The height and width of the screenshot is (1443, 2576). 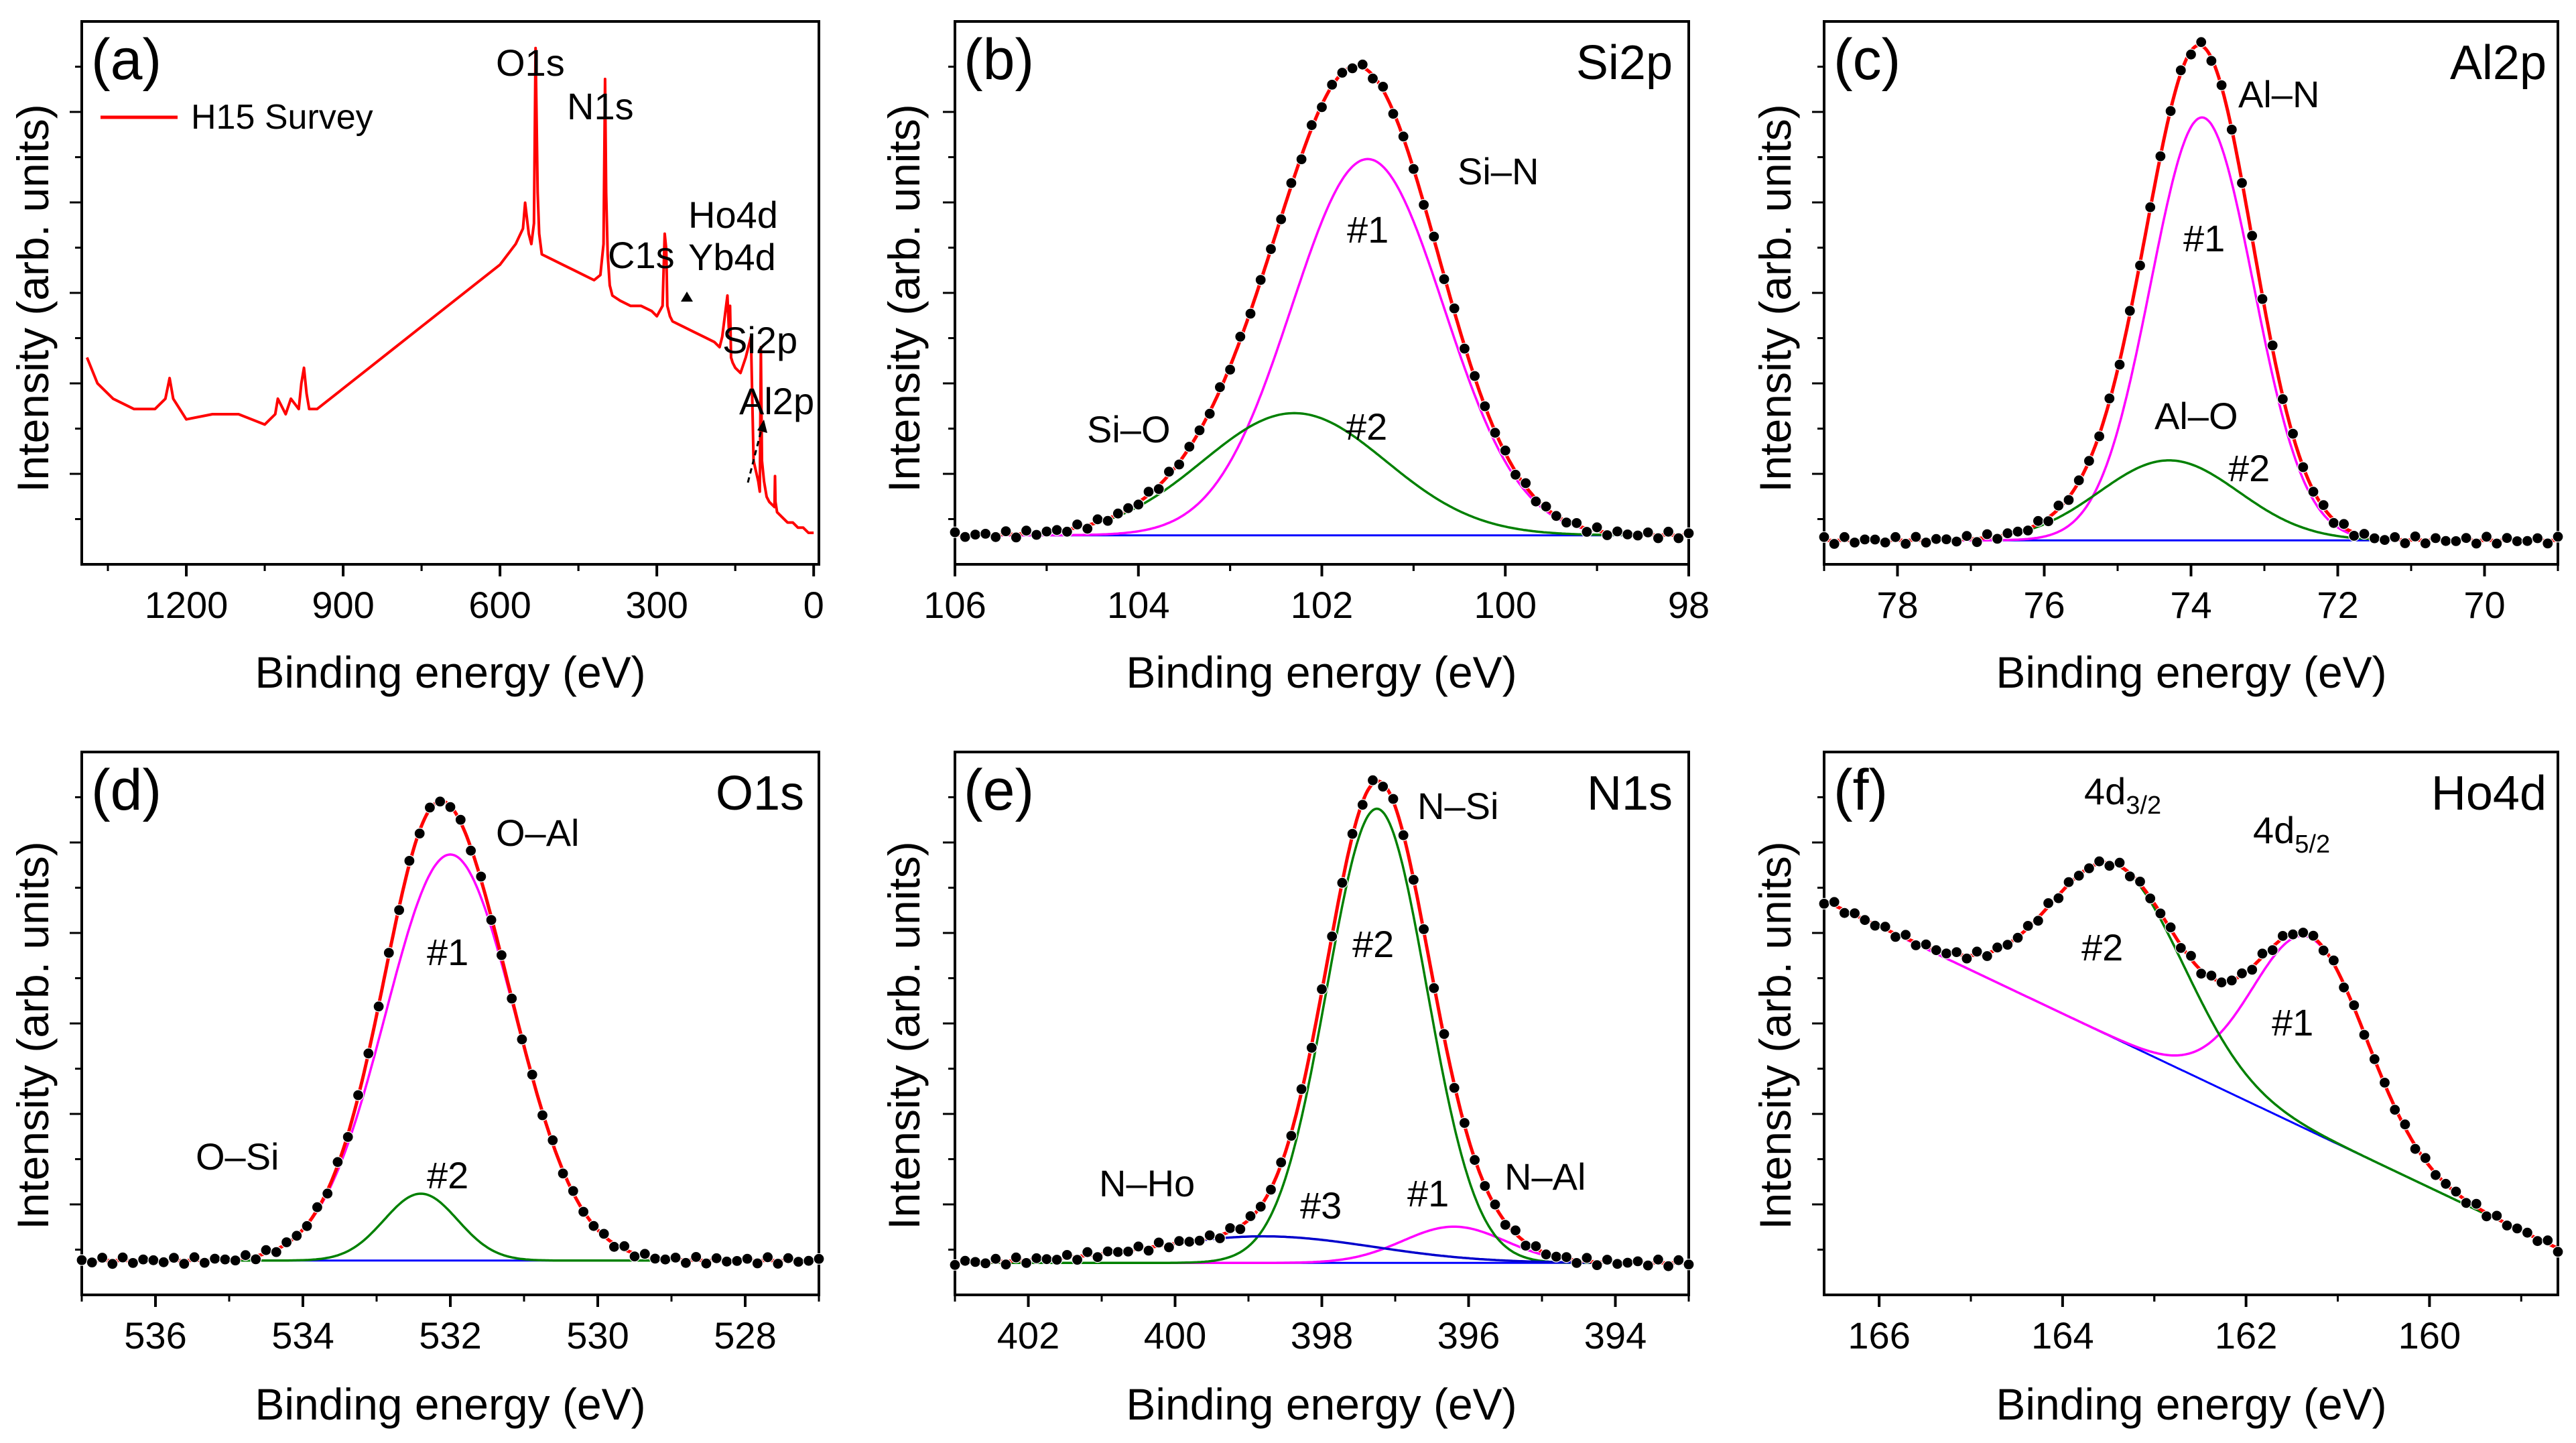 What do you see at coordinates (1368, 229) in the screenshot?
I see `annotation-b-peak1: #1` at bounding box center [1368, 229].